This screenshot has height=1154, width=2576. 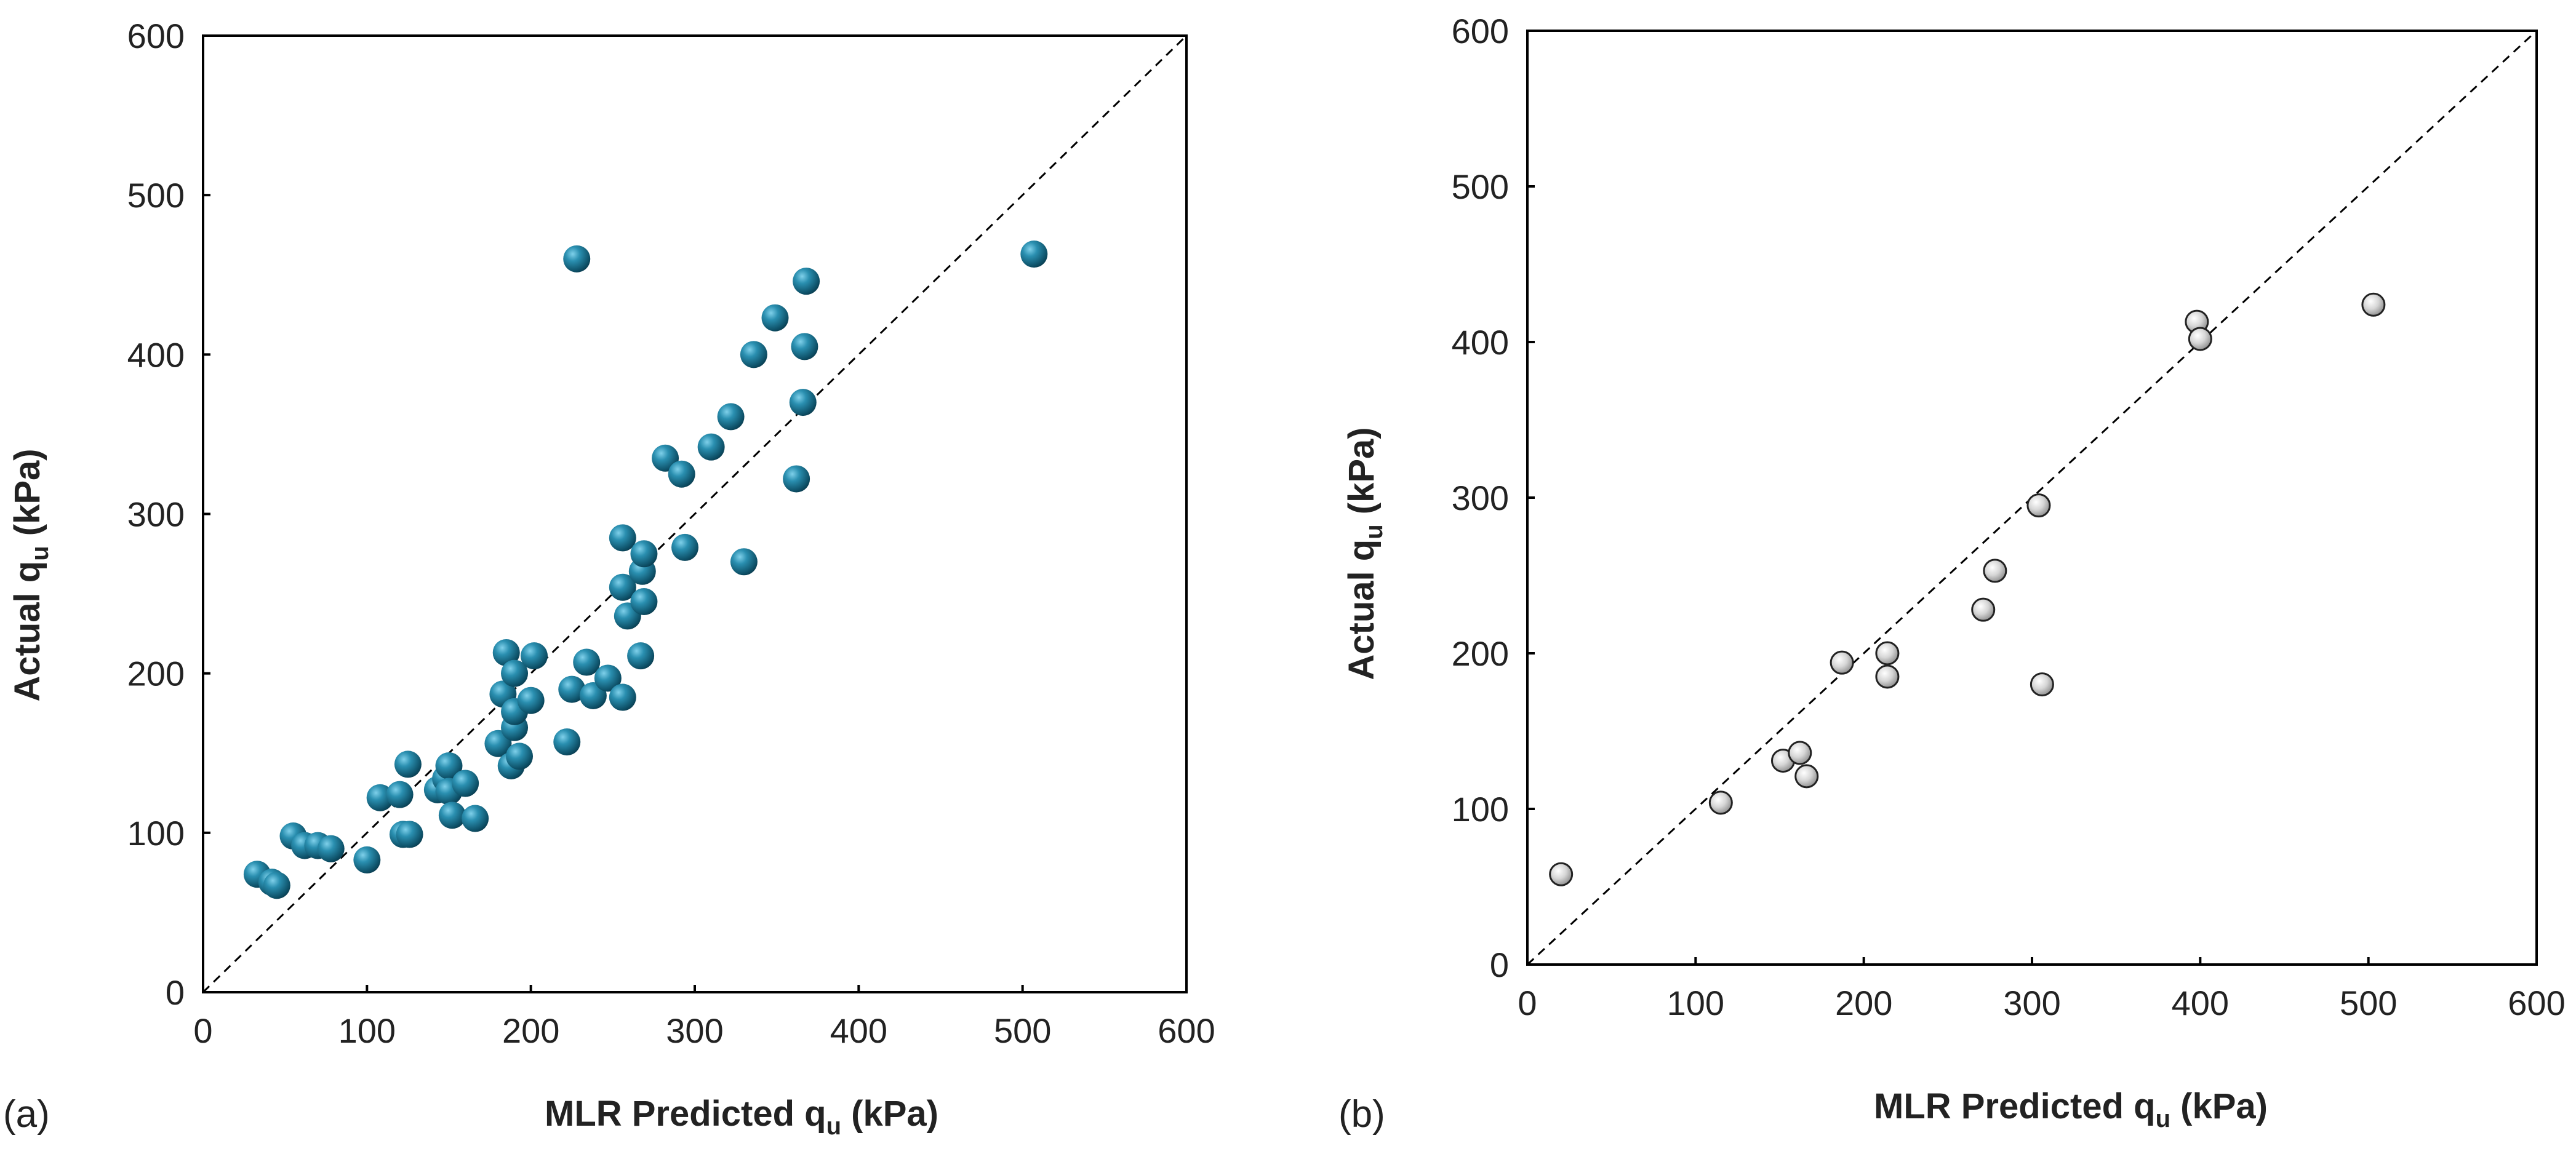 I want to click on panel-label-a: (a), so click(x=26, y=1114).